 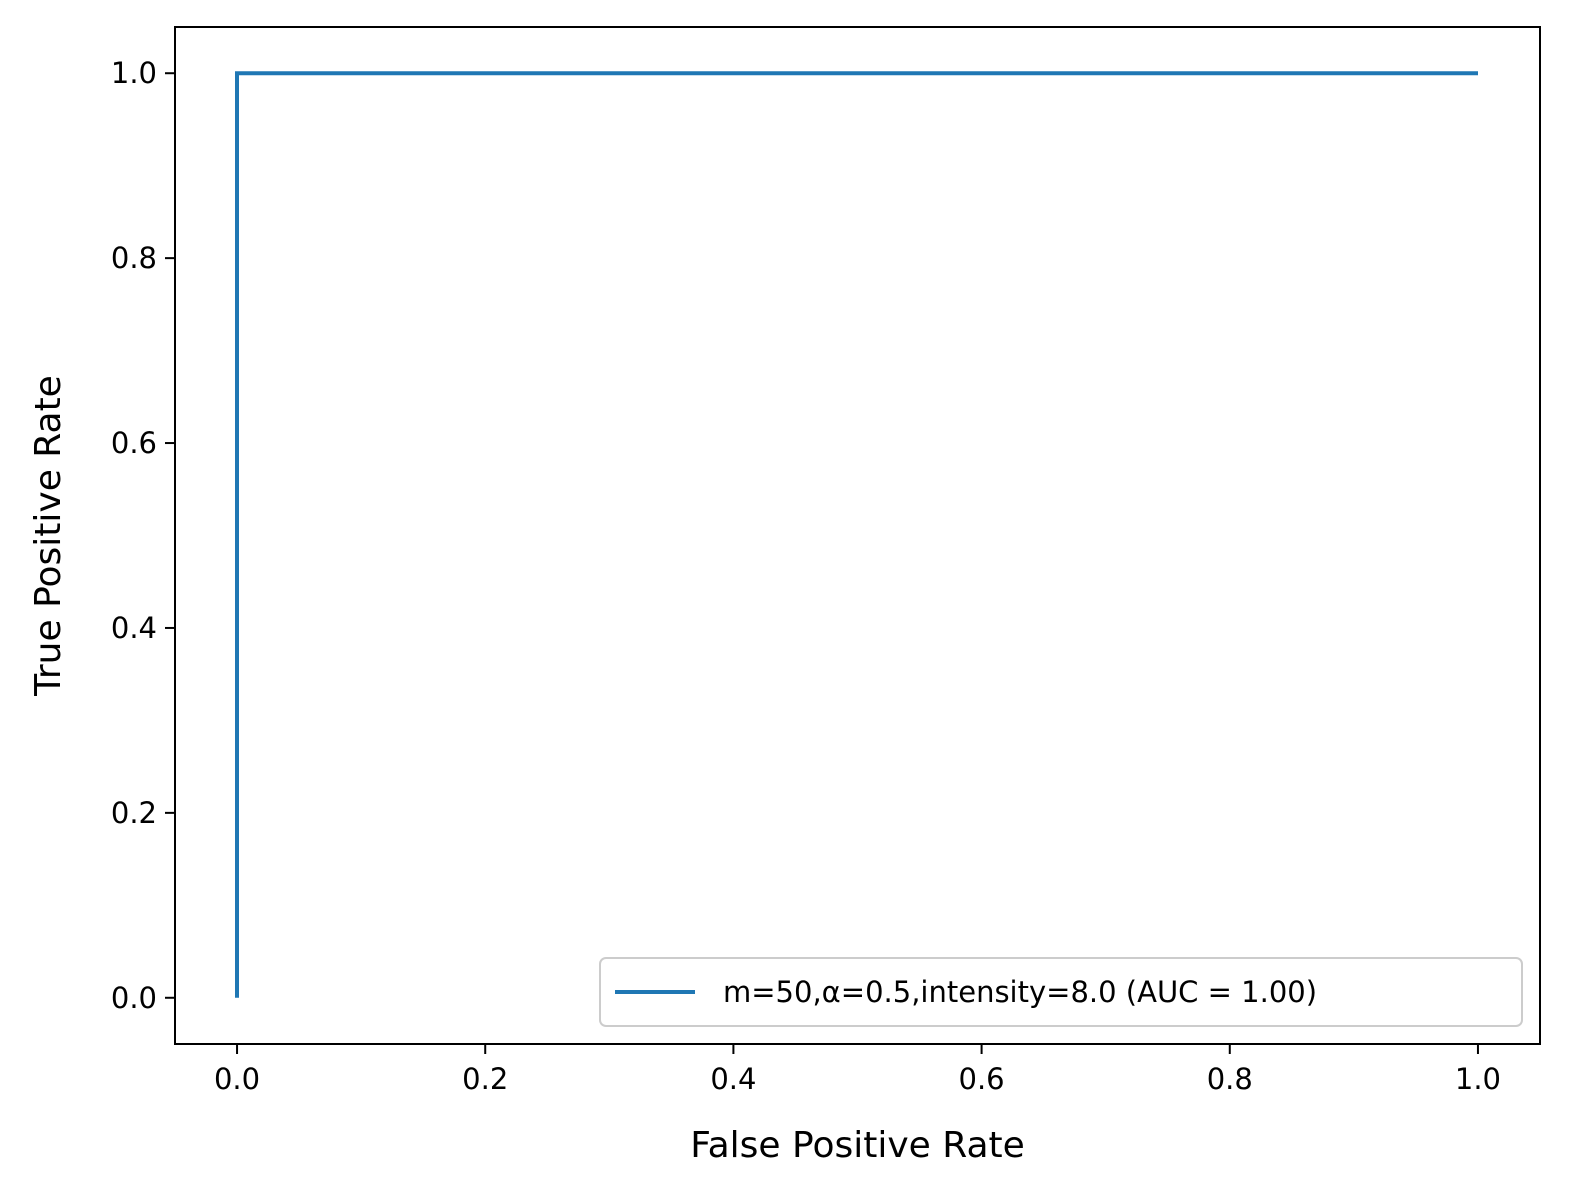 I want to click on legend: m=50,α=0.5,intensity=8.0 (AUC = 1.00), so click(x=1061, y=992).